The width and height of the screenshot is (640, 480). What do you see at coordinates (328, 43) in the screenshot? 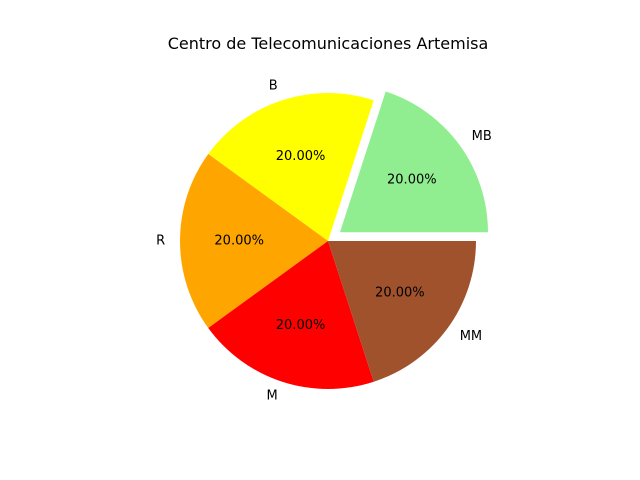
I see `chart-title: Centro de Telecomunicaciones Artemisa` at bounding box center [328, 43].